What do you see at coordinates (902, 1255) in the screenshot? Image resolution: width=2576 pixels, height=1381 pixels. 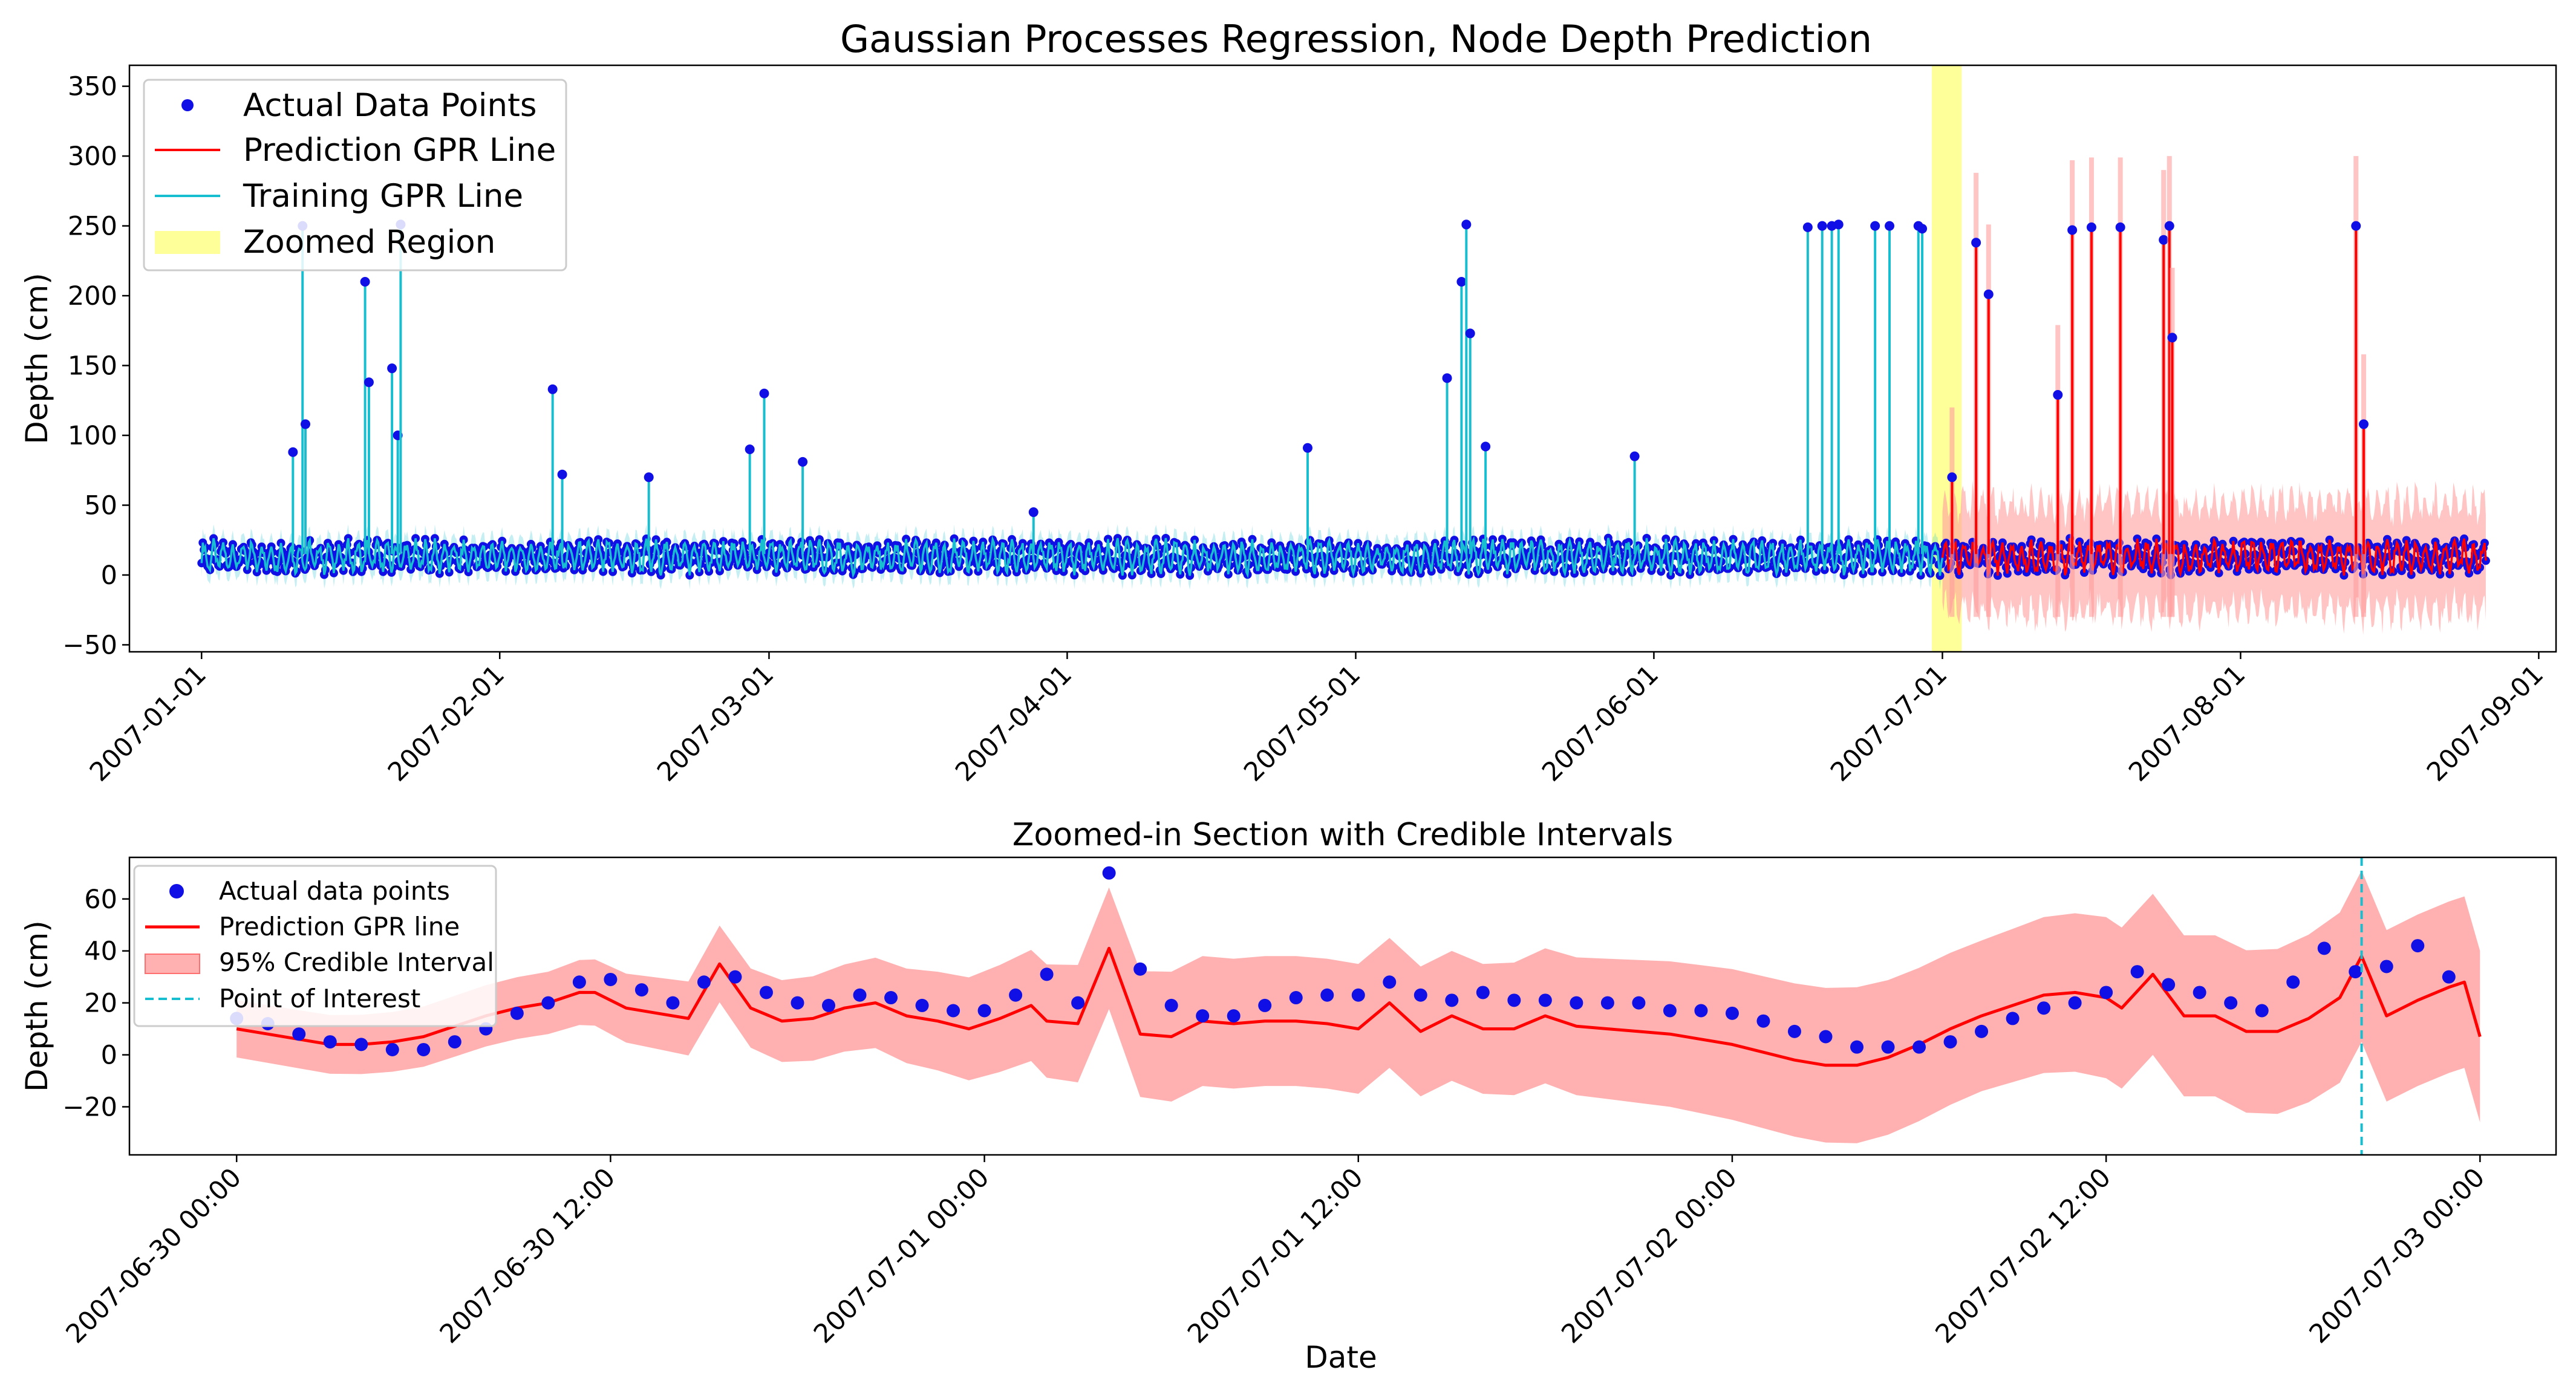 I see `x-tick-label: 2007-07-01 00:00` at bounding box center [902, 1255].